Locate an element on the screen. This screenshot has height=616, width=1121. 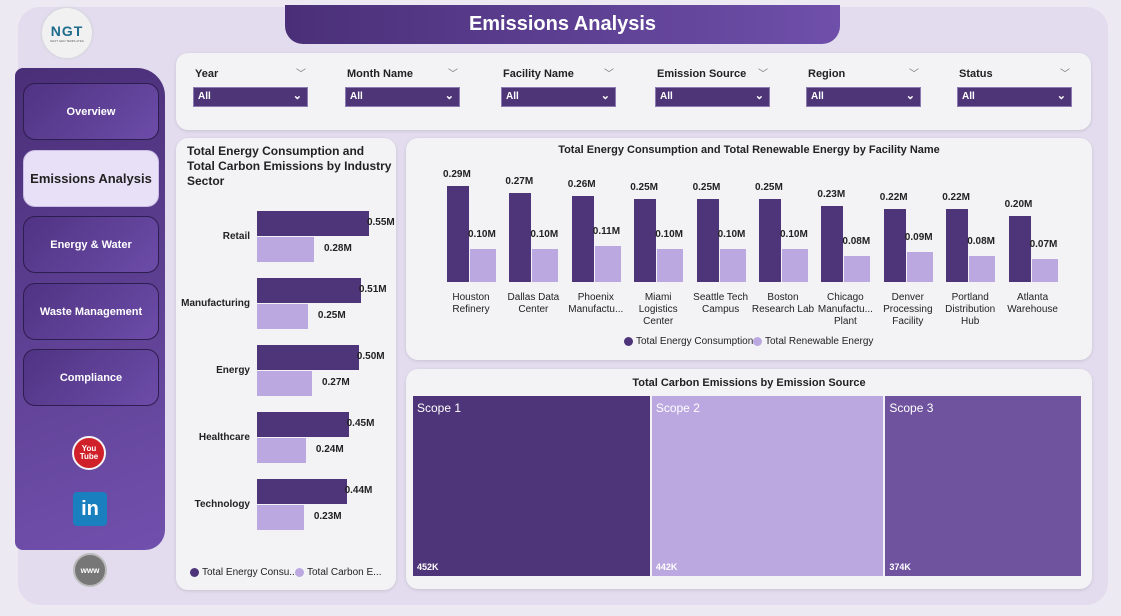
category-label: Miami Logistics Center is located at coordinates (658, 309).